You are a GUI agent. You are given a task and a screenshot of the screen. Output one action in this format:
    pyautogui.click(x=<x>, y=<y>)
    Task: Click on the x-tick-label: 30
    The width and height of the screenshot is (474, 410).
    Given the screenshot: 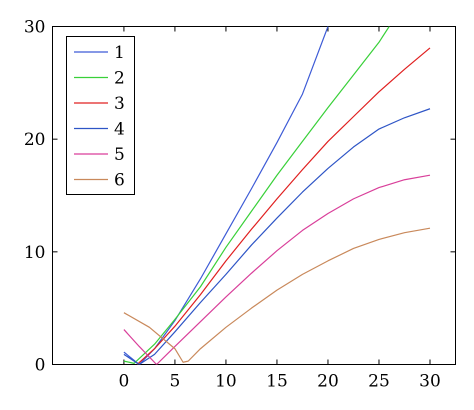 What is the action you would take?
    pyautogui.click(x=430, y=382)
    